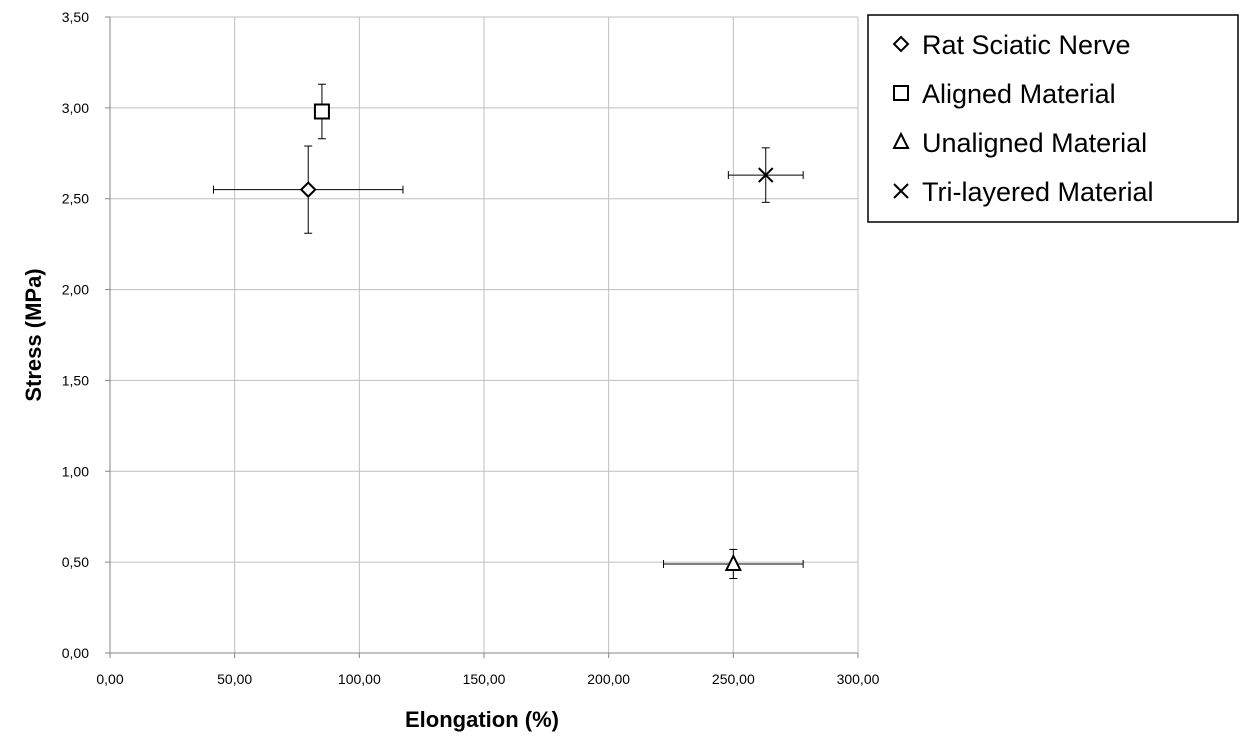  What do you see at coordinates (75, 380) in the screenshot?
I see `y-tick-label: 1,50` at bounding box center [75, 380].